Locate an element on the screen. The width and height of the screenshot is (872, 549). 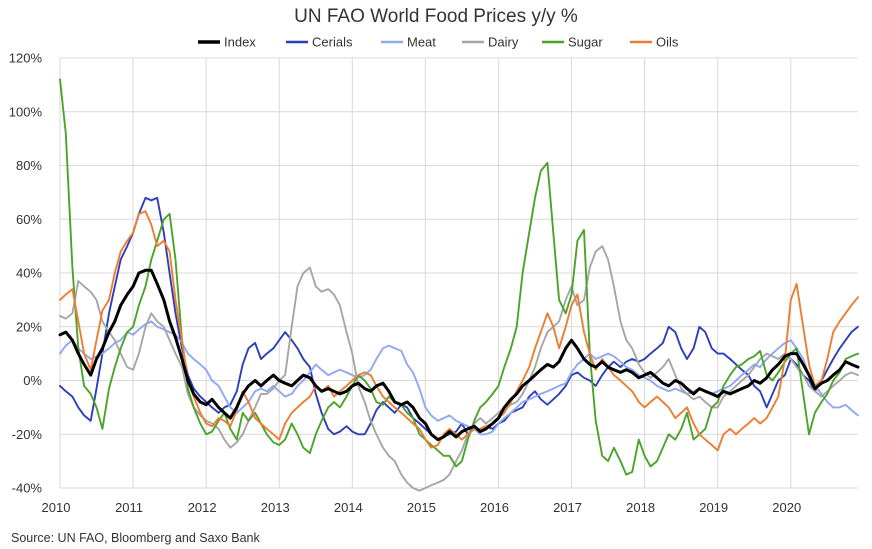
x-tick-label: 2012 is located at coordinates (202, 507).